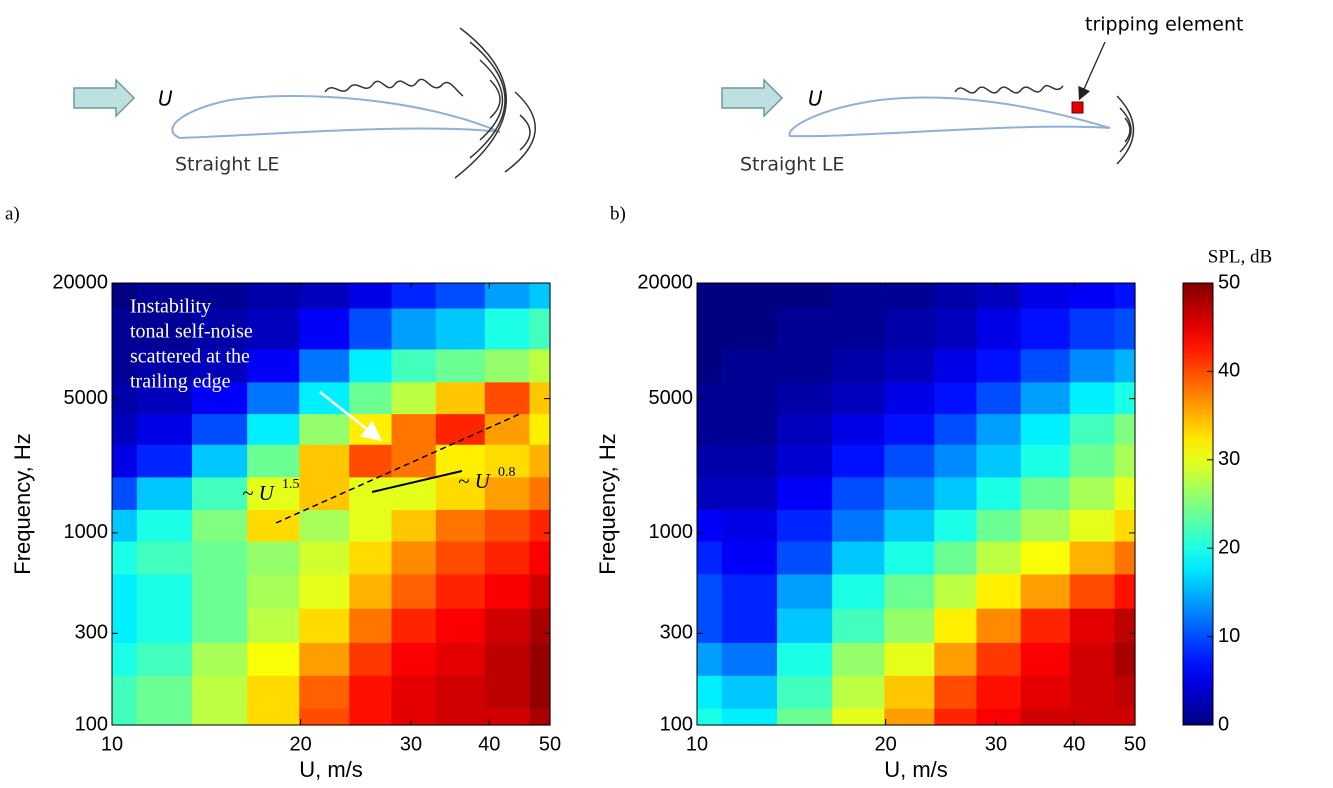  I want to click on y-axis-label: Frequency, Hz, so click(22, 503).